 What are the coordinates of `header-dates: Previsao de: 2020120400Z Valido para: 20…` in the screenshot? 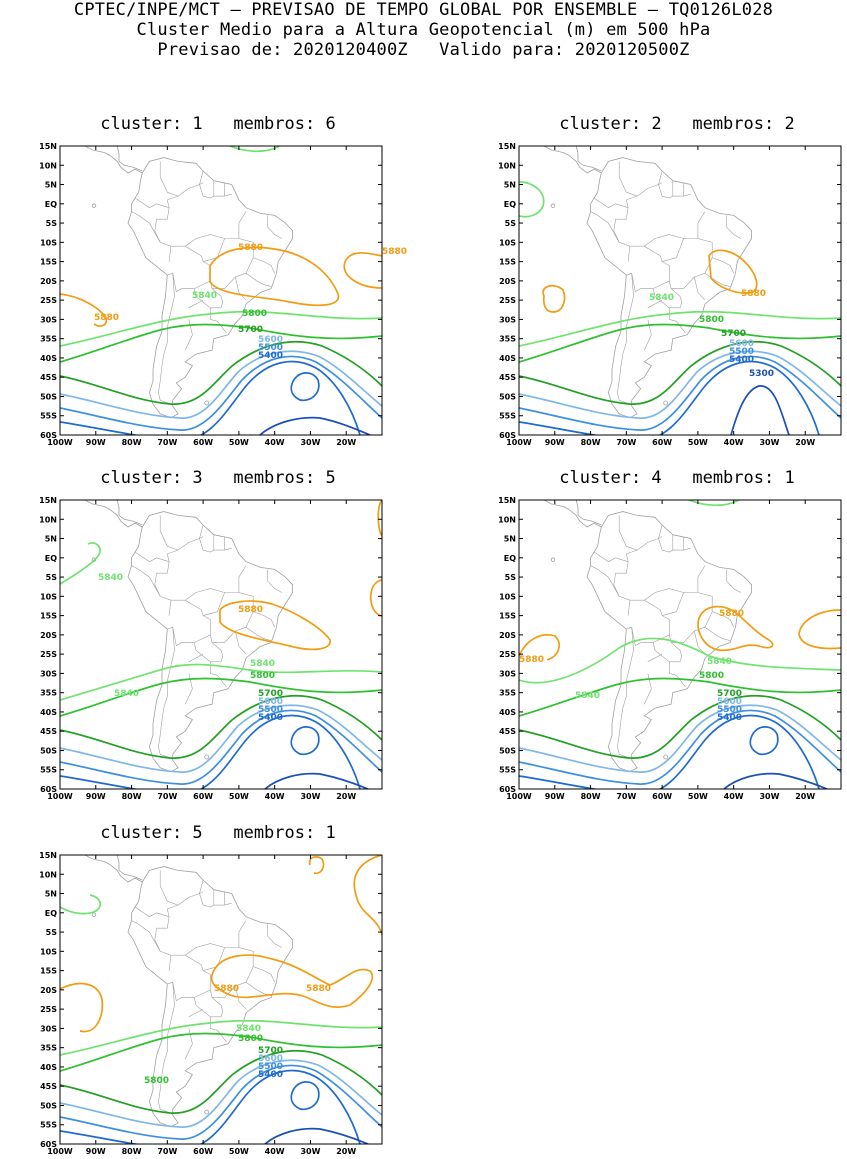 It's located at (423, 50).